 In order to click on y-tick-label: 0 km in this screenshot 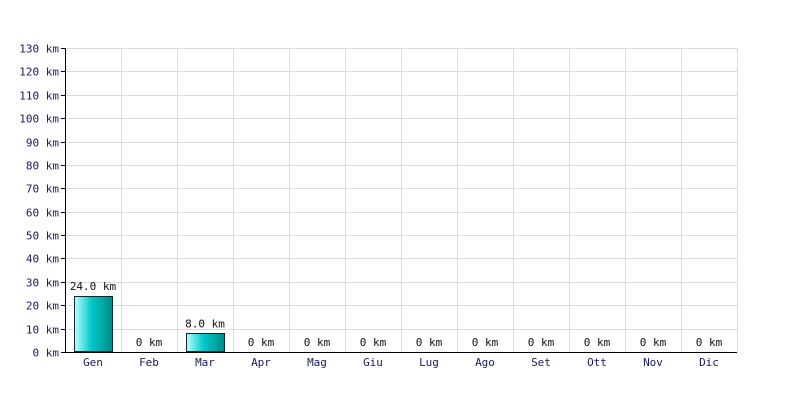, I will do `click(46, 353)`.